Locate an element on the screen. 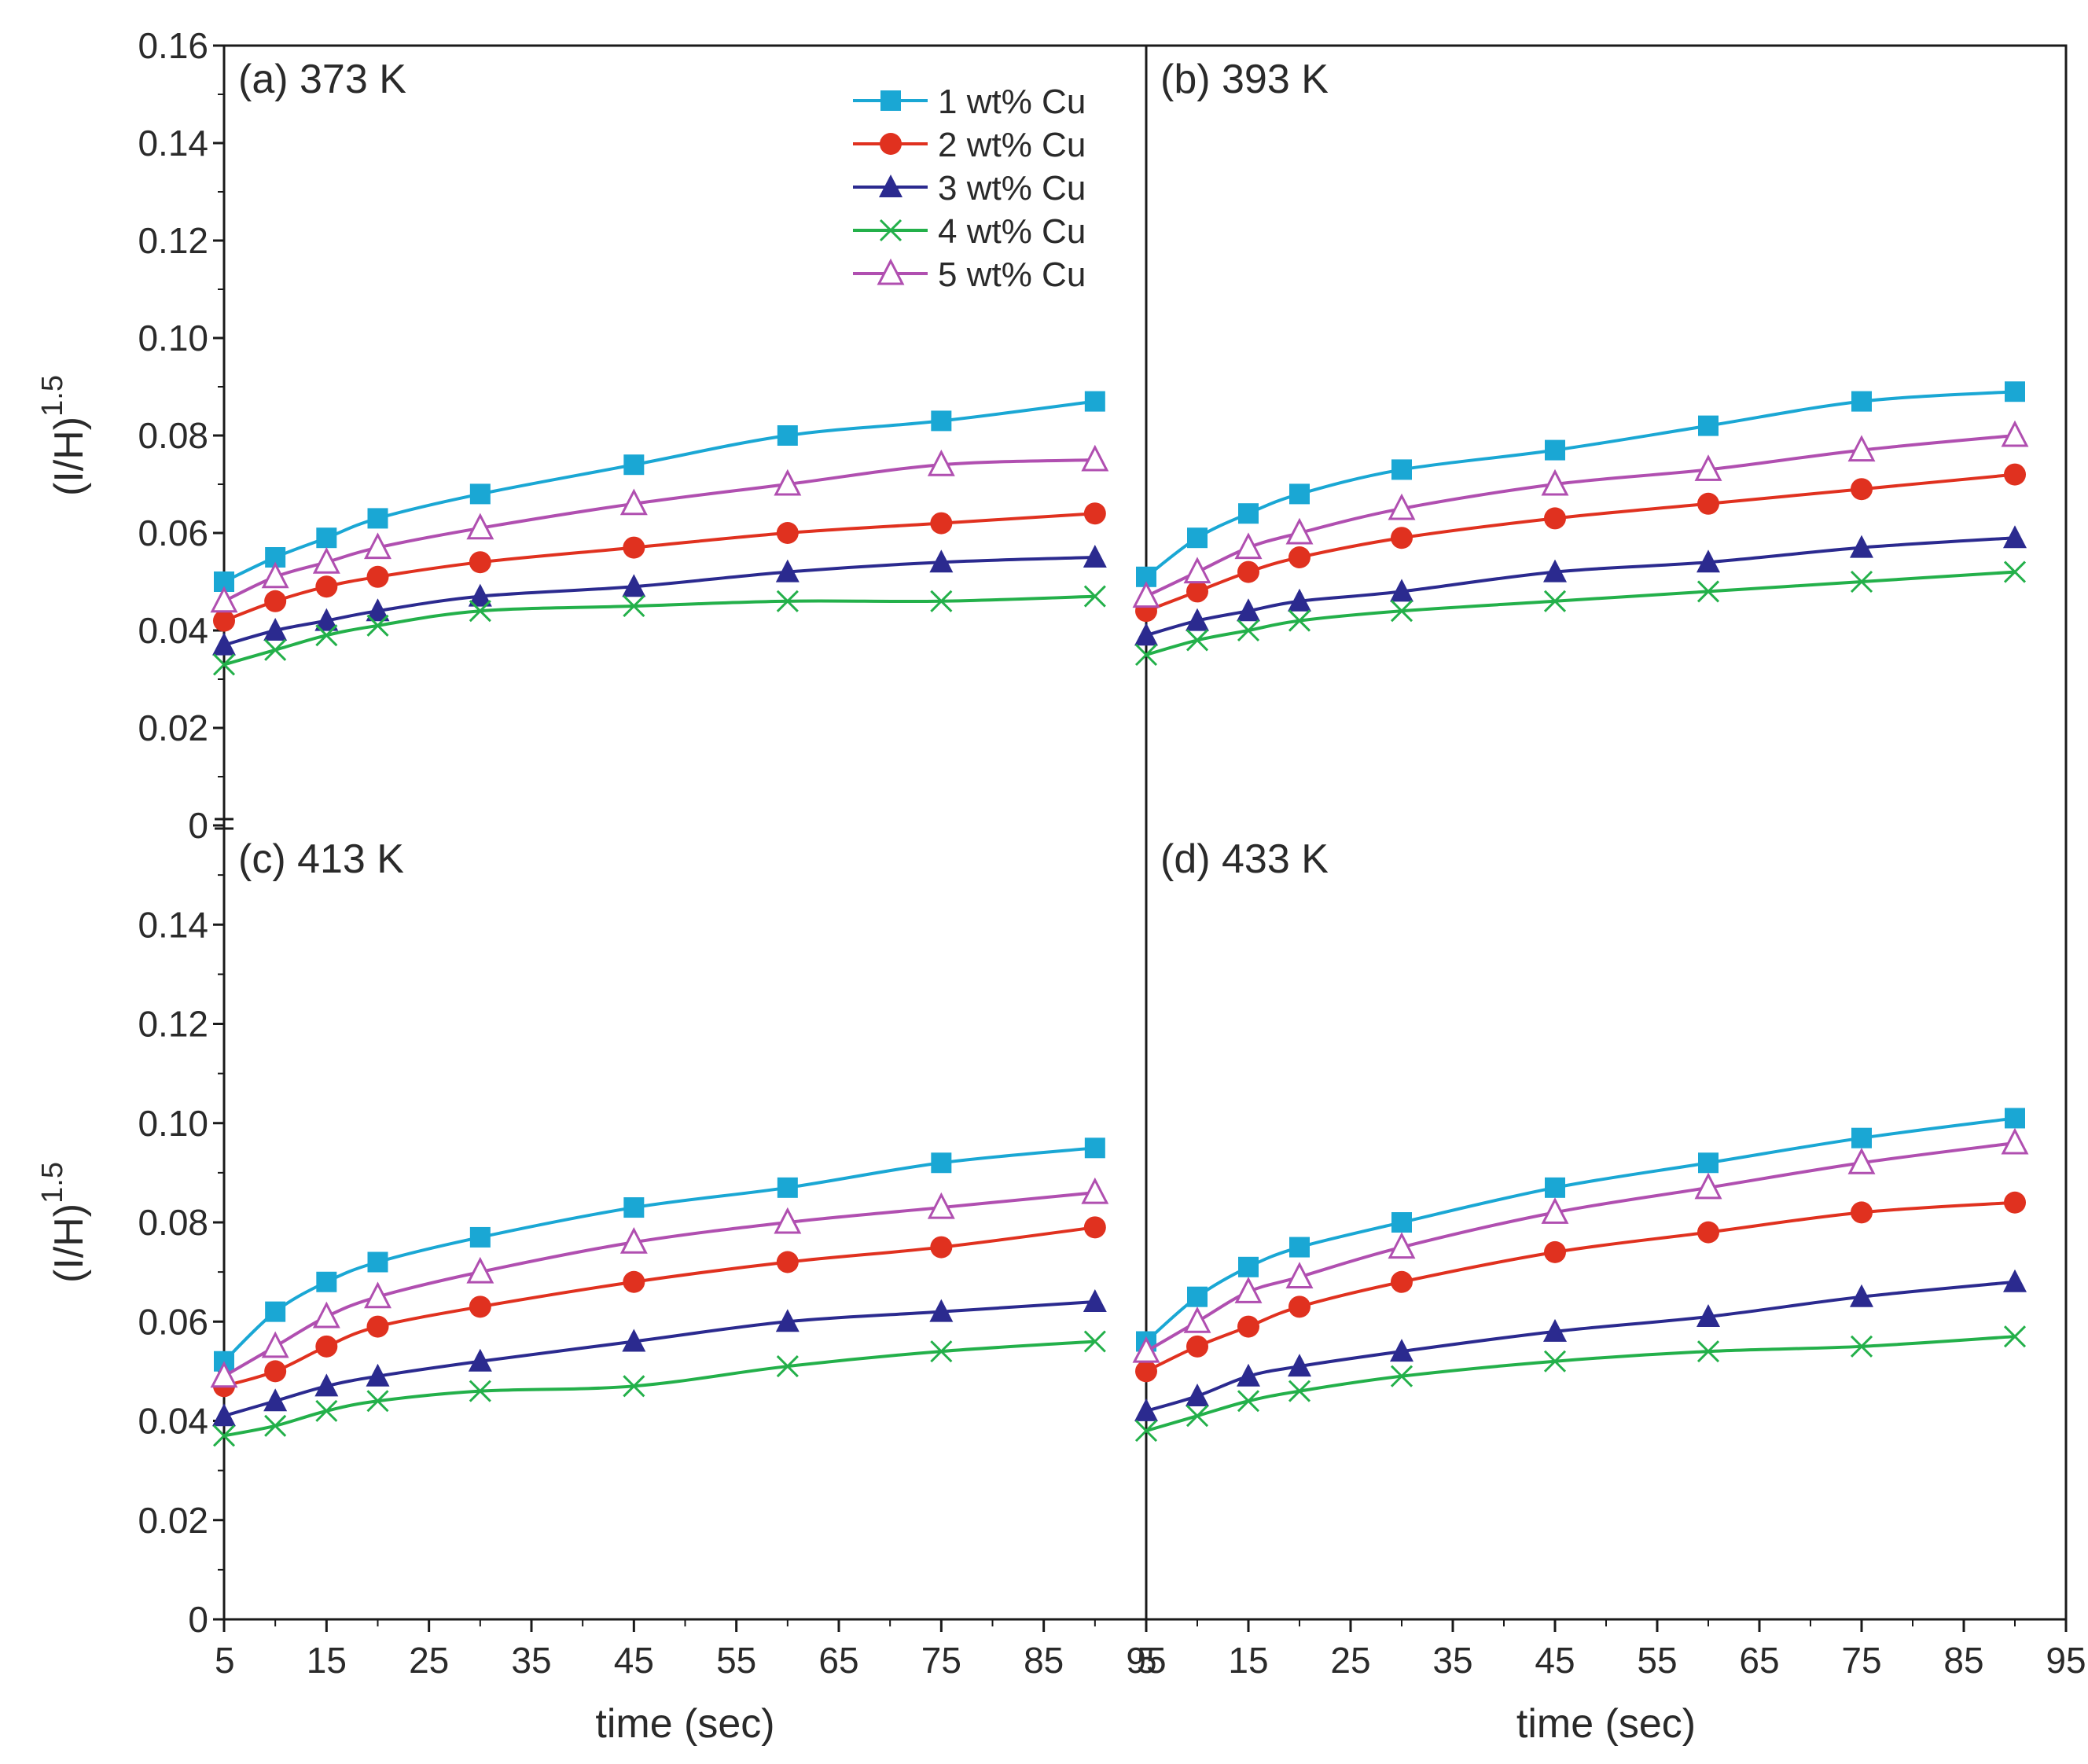 The image size is (2088, 1764). legend-entry: 4 wt% Cu is located at coordinates (970, 231).